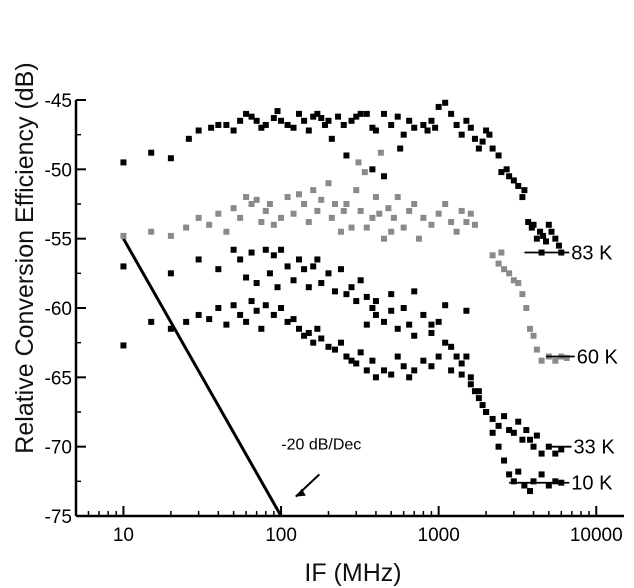 This screenshot has width=634, height=588. What do you see at coordinates (58, 448) in the screenshot?
I see `y-tick-label: -70` at bounding box center [58, 448].